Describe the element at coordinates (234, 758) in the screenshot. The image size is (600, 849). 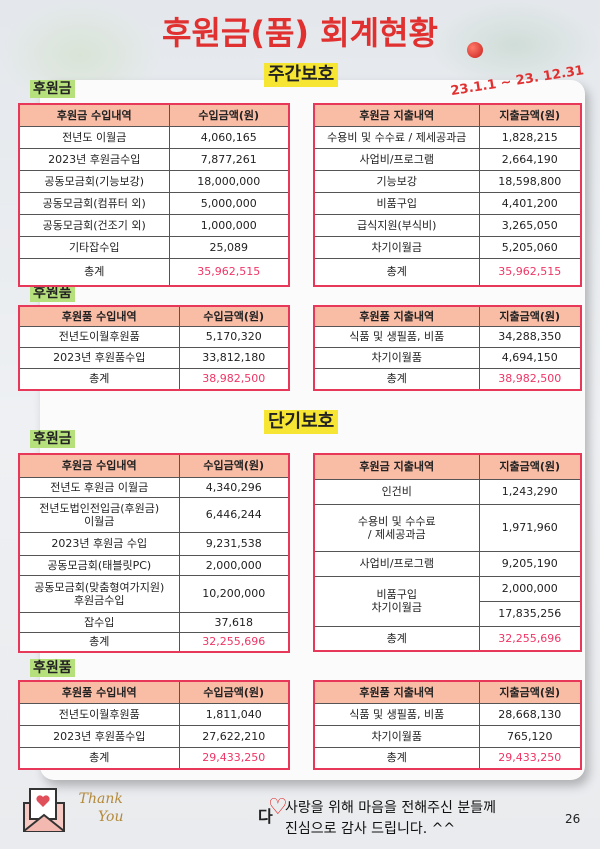
I see `total-amount: 29,433,250` at that location.